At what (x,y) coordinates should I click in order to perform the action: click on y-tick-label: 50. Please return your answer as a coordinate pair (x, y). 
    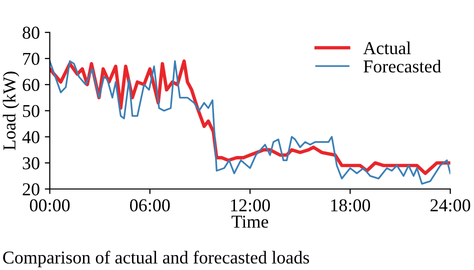
    Looking at the image, I should click on (31, 111).